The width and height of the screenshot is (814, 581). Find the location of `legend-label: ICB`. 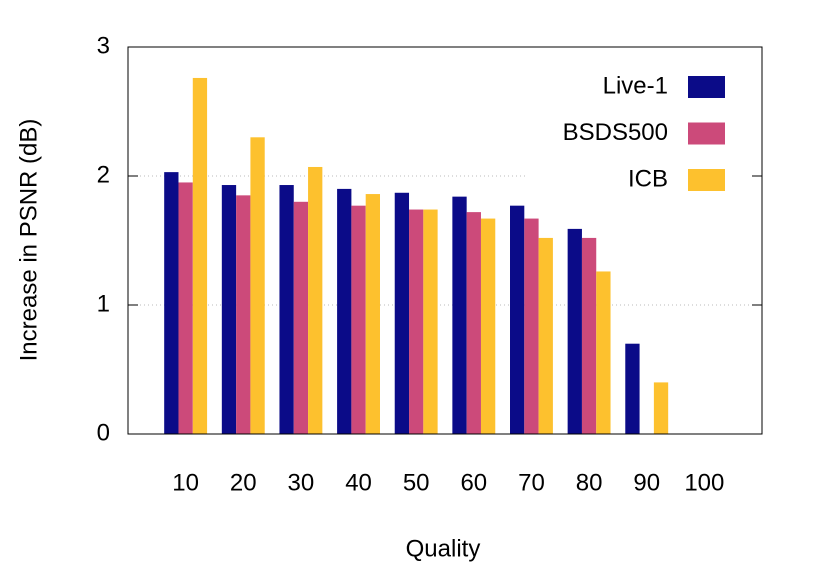

legend-label: ICB is located at coordinates (648, 178).